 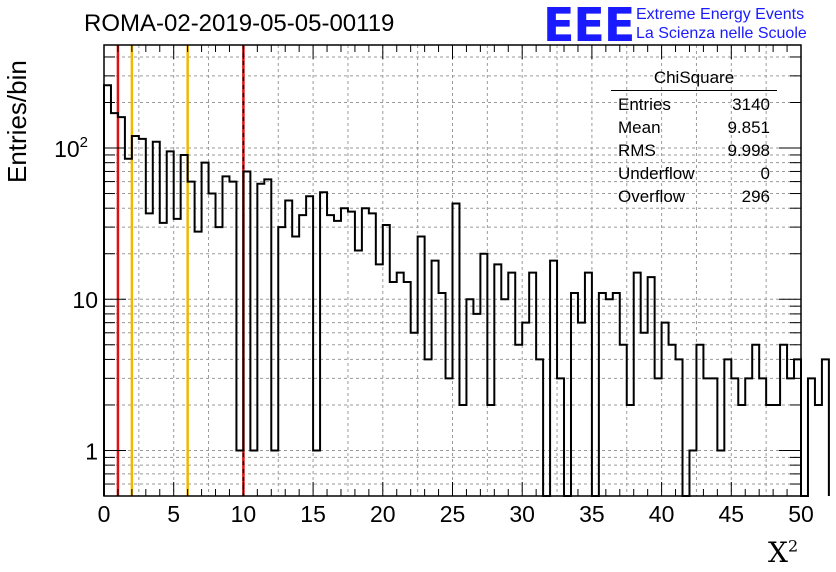 I want to click on x-axis-label-base: X, so click(x=778, y=552).